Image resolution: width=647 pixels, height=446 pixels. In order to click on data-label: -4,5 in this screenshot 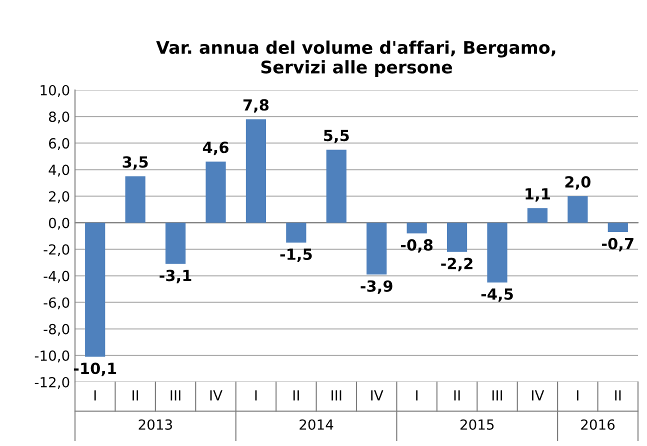, I will do `click(497, 295)`.